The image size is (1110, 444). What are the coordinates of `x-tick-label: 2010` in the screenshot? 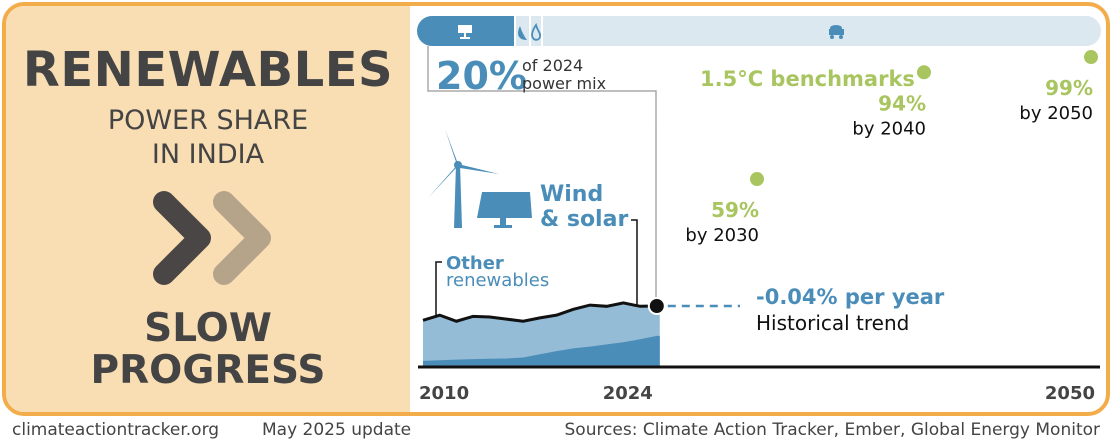 It's located at (444, 393).